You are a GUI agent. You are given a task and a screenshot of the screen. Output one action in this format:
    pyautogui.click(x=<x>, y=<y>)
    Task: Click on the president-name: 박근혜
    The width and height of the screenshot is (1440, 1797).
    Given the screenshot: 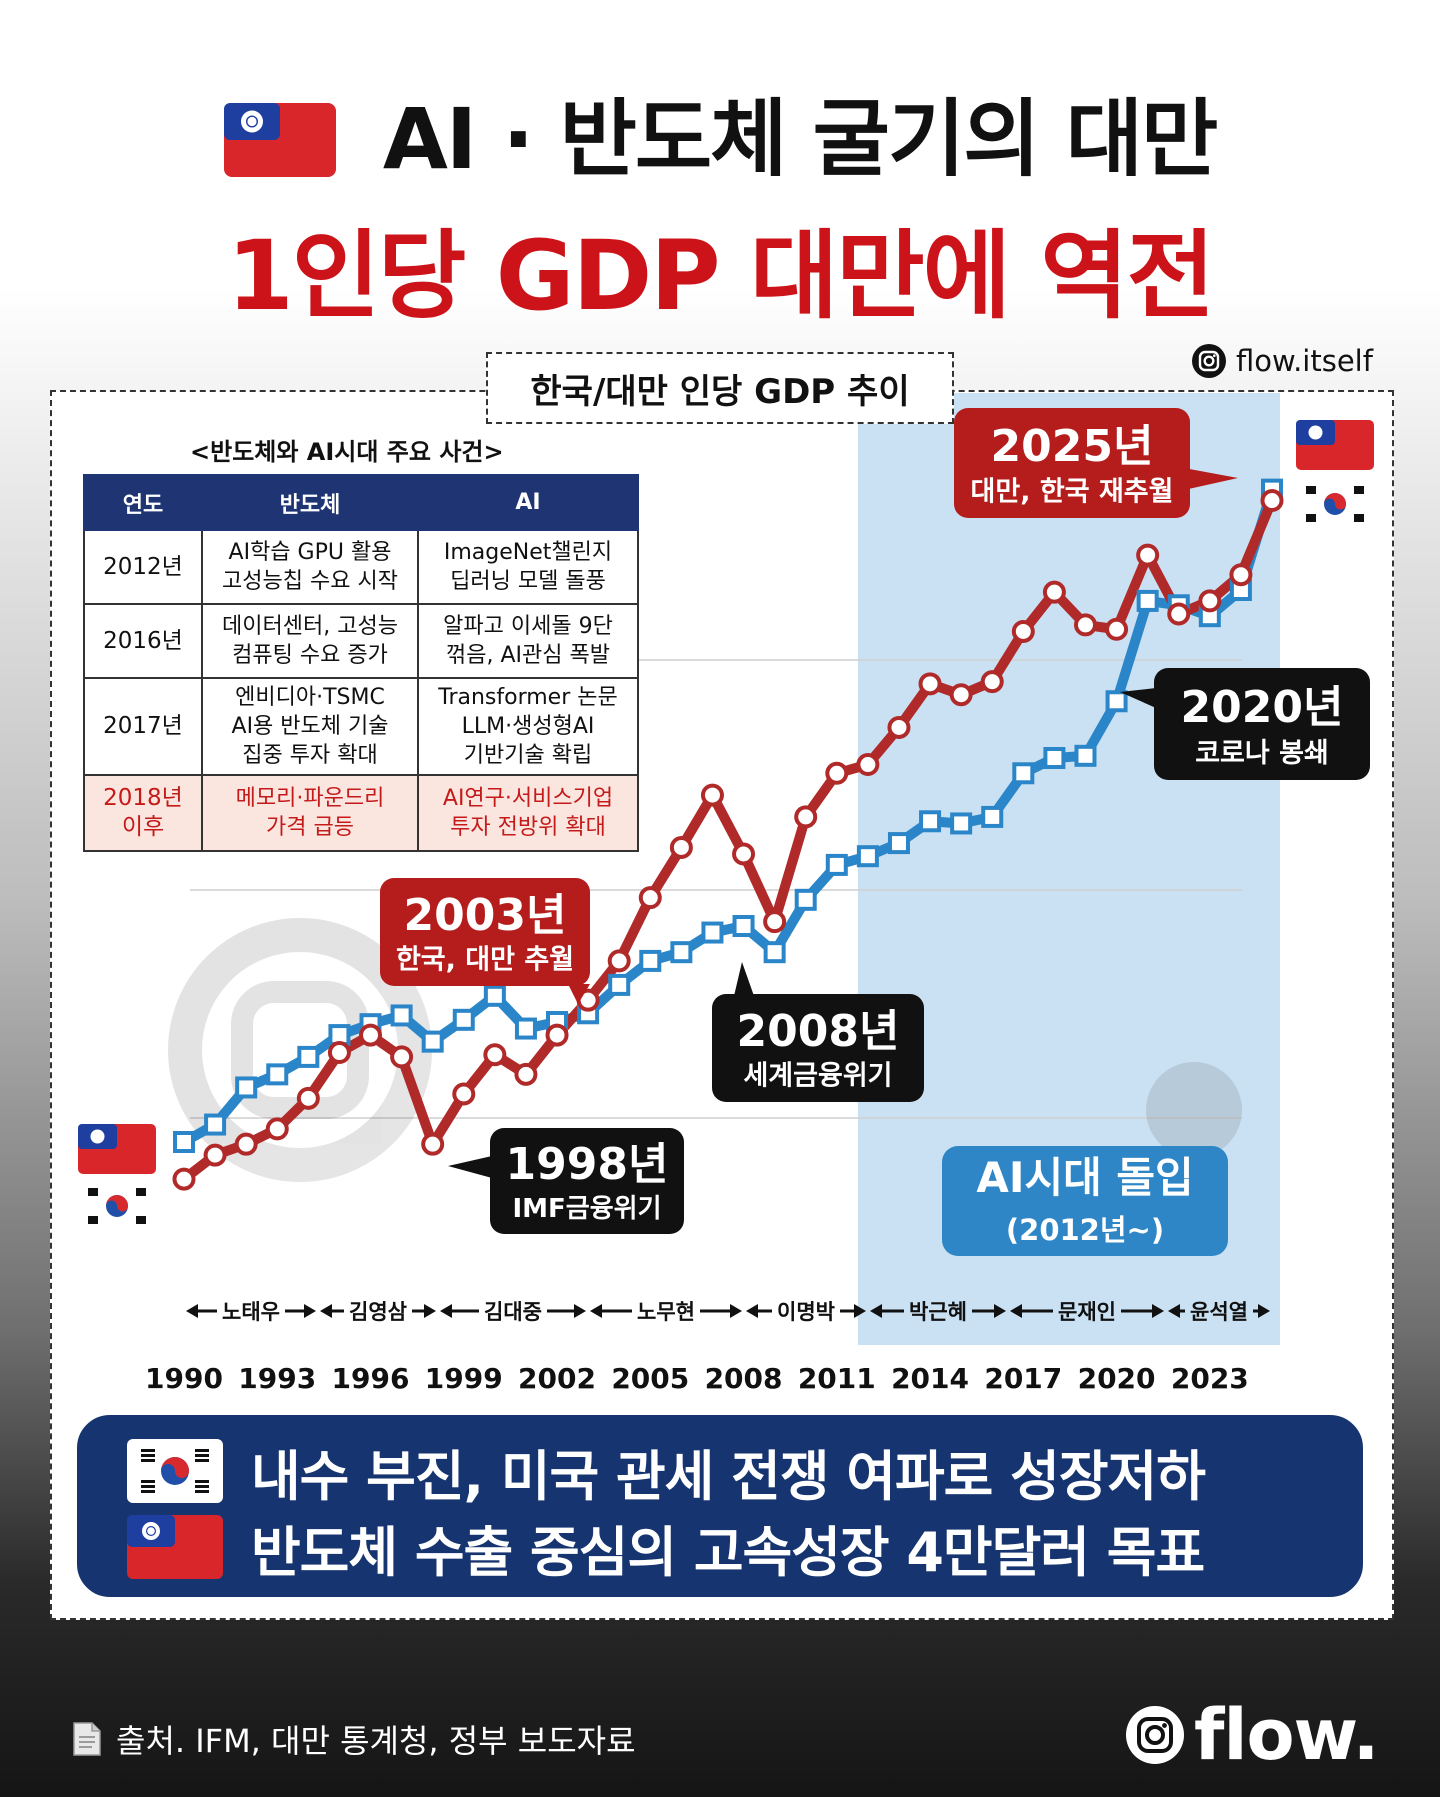 What is the action you would take?
    pyautogui.click(x=938, y=1312)
    